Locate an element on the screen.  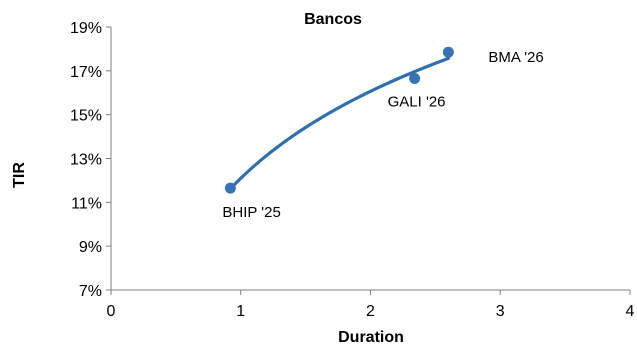
y-tick-label: 15% is located at coordinates (86, 116).